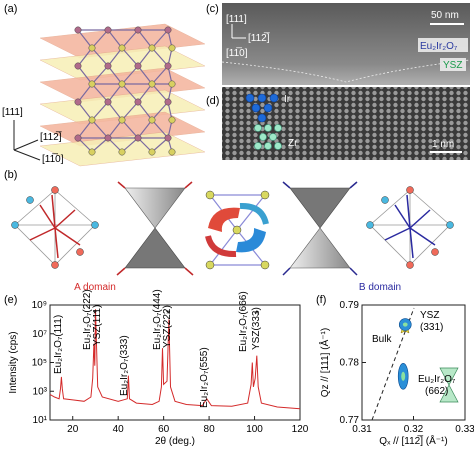 Image resolution: width=474 pixels, height=456 pixels. Describe the element at coordinates (237, 53) in the screenshot. I see `direction-label: [11̅0]` at that location.